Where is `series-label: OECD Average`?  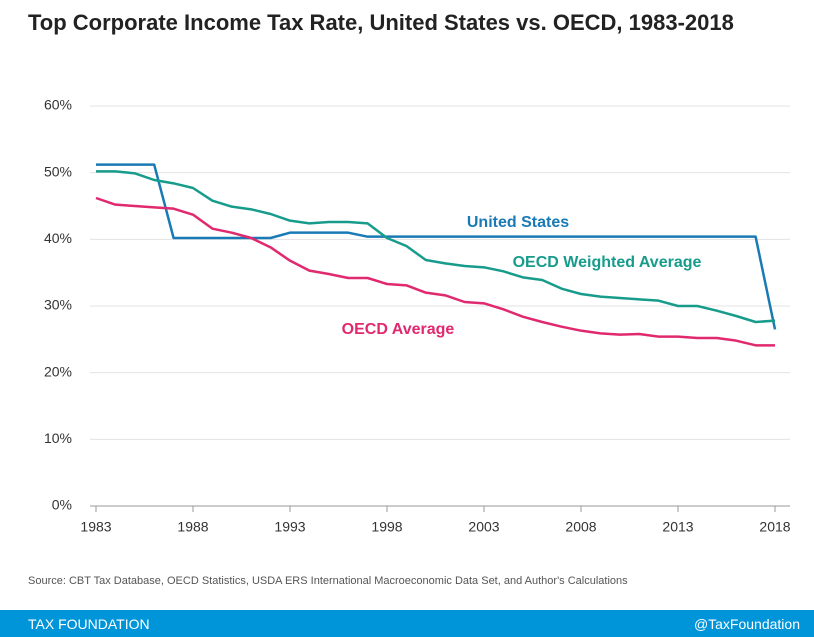 series-label: OECD Average is located at coordinates (398, 329).